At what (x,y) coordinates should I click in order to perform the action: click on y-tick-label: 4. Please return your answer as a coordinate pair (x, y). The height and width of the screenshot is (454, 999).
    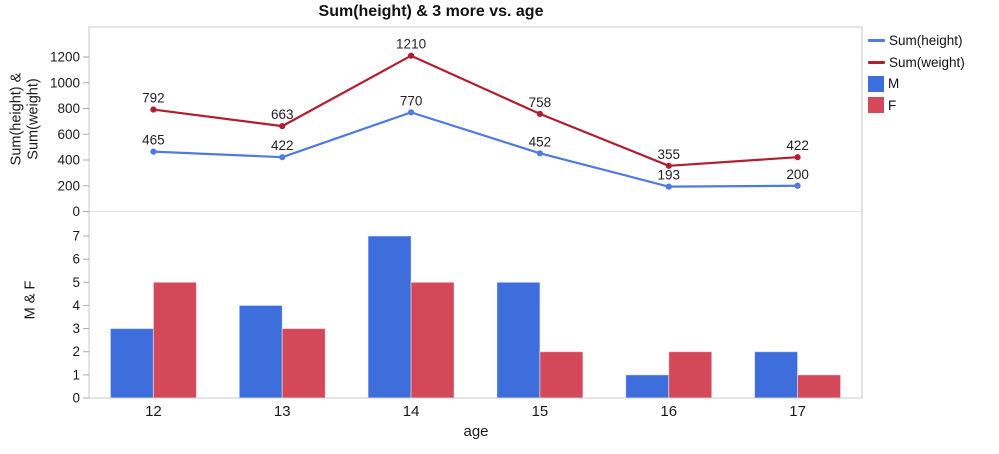
    Looking at the image, I should click on (76, 305).